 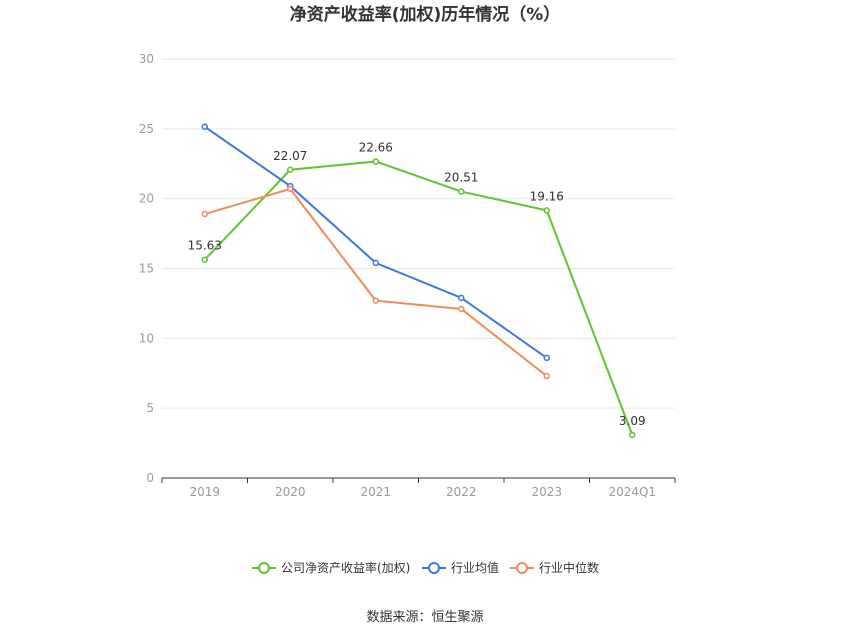 What do you see at coordinates (205, 246) in the screenshot?
I see `data-label: 15.63` at bounding box center [205, 246].